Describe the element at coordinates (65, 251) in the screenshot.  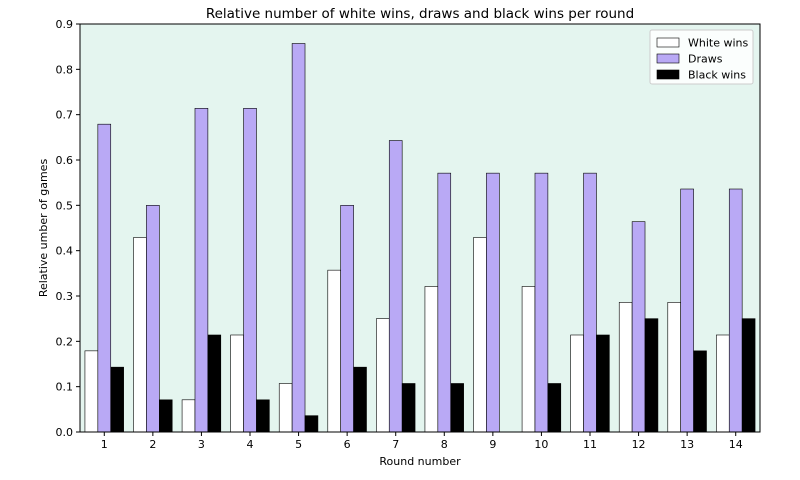
I see `y-tick-label: 0.4` at that location.